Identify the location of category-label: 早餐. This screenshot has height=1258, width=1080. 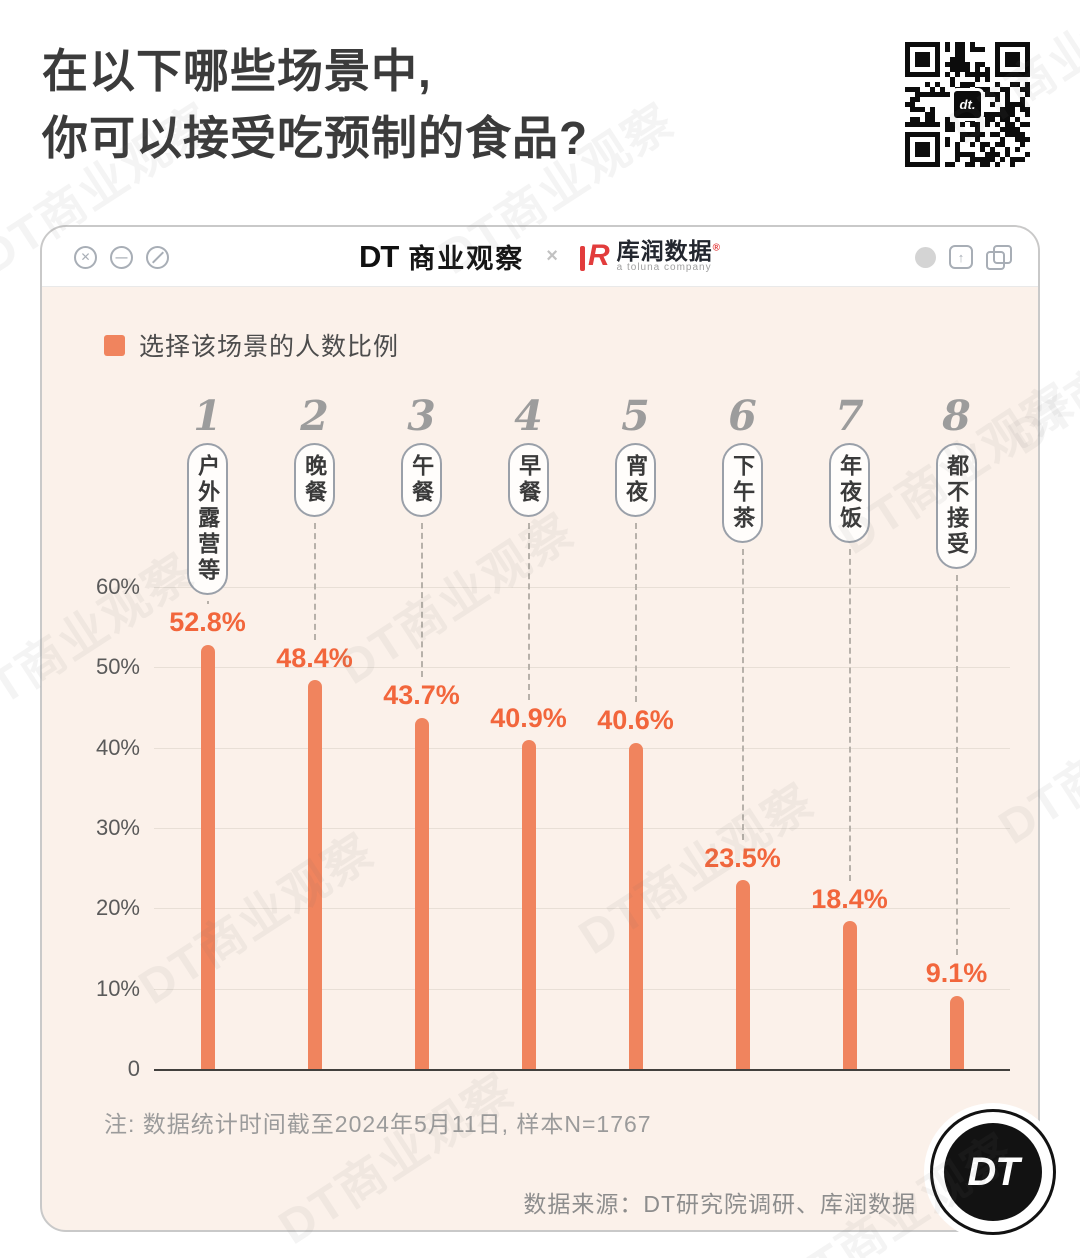
(529, 480).